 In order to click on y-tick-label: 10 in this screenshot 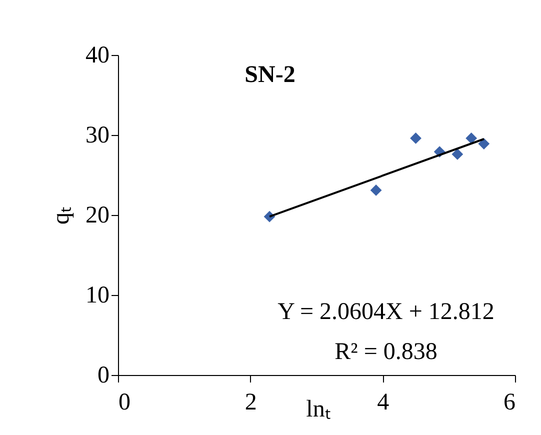, I will do `click(98, 295)`.